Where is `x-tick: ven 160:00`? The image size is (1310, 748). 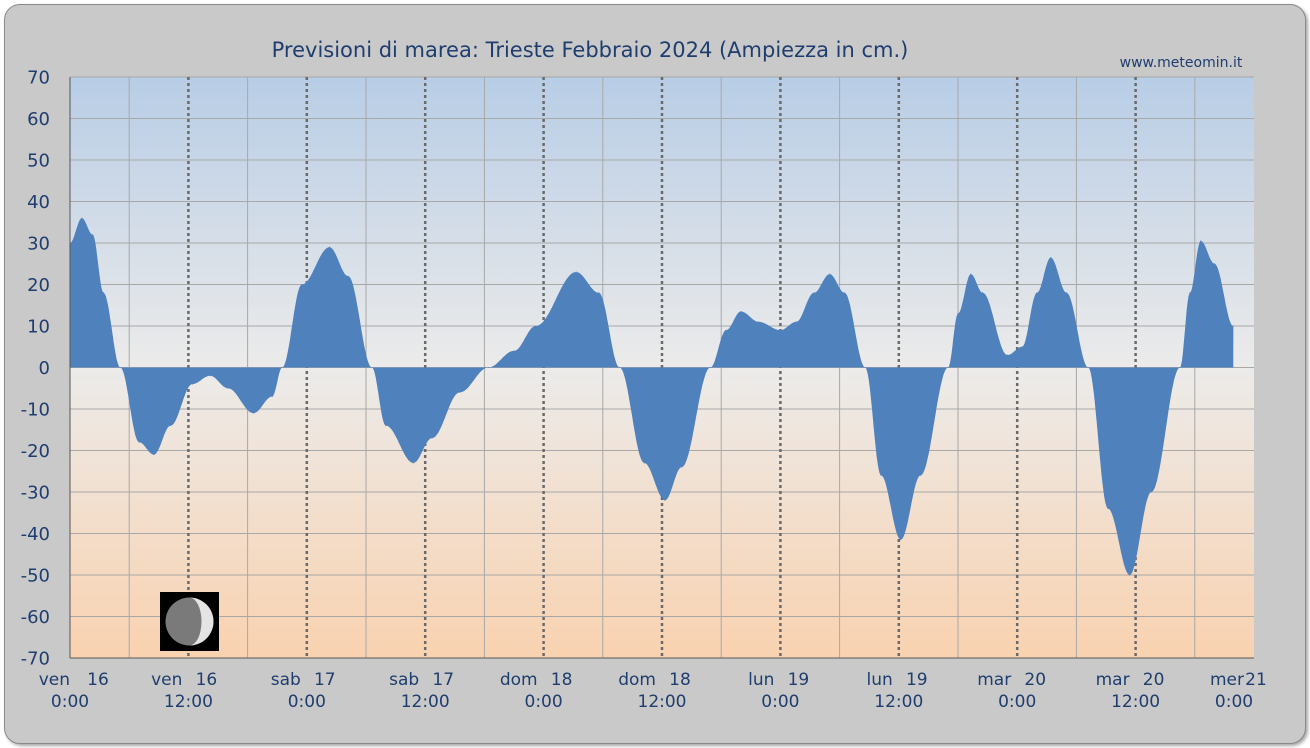 x-tick: ven 160:00 is located at coordinates (74, 691).